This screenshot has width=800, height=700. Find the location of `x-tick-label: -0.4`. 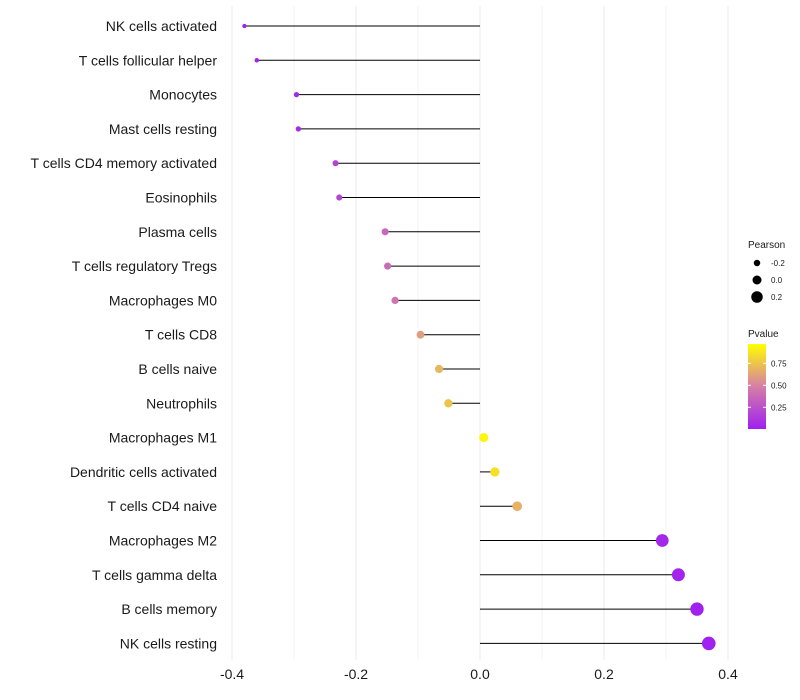

x-tick-label: -0.4 is located at coordinates (232, 674).